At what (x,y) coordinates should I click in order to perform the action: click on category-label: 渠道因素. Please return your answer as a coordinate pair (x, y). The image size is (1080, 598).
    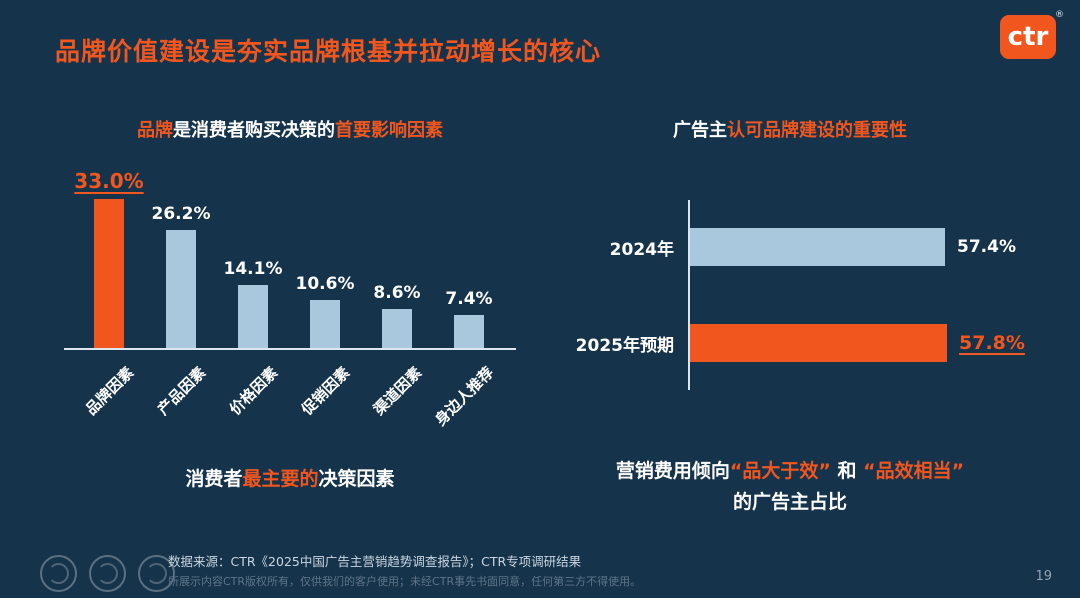
    Looking at the image, I should click on (397, 391).